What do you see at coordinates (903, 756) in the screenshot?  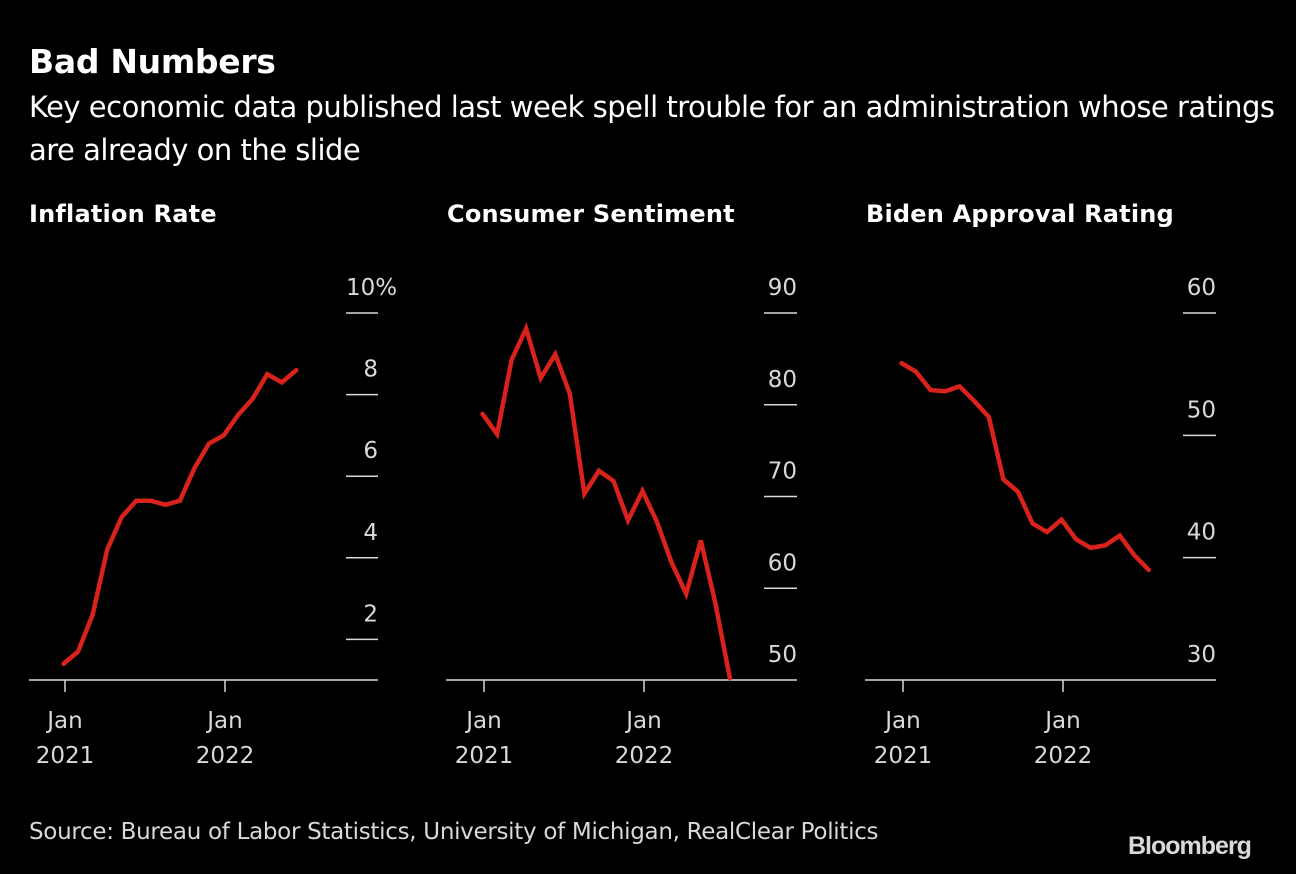 I see `biden-approval-x-tick-label: 2021` at bounding box center [903, 756].